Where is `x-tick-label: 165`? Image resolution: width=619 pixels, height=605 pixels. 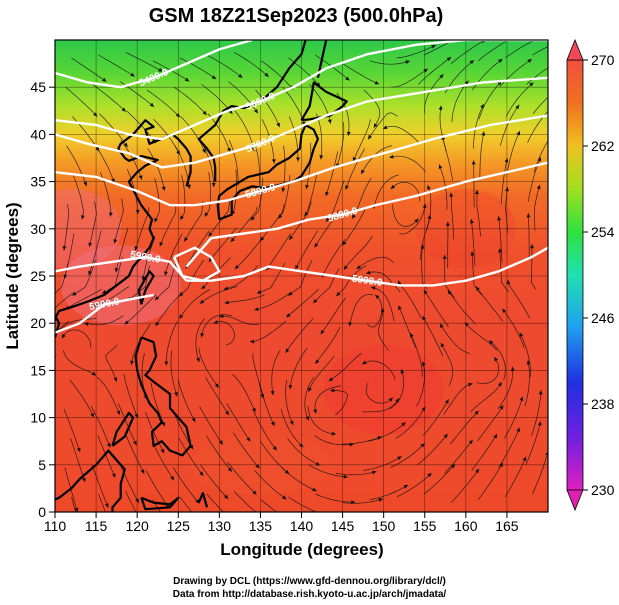
x-tick-label: 165 is located at coordinates (507, 526).